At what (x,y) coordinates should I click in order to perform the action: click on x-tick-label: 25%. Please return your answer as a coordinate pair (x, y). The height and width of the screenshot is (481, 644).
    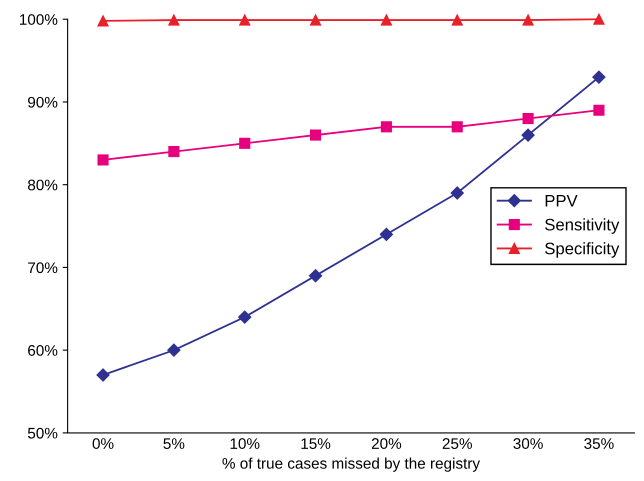
    Looking at the image, I should click on (457, 443).